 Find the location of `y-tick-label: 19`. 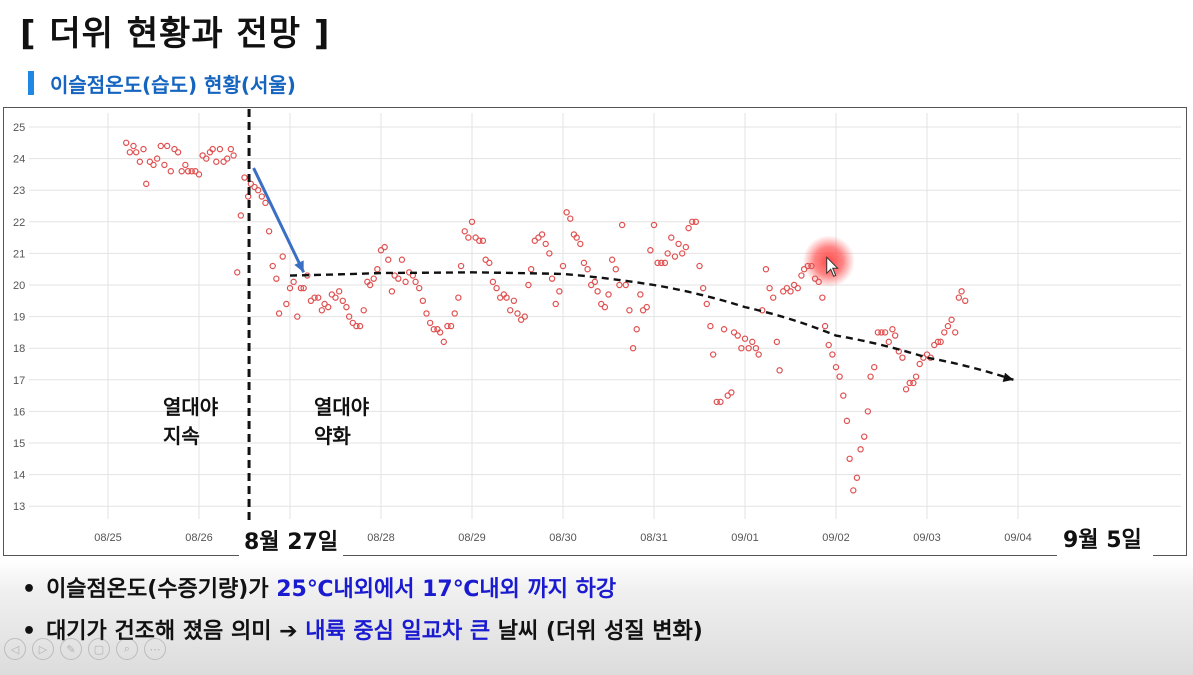

y-tick-label: 19 is located at coordinates (19, 318).